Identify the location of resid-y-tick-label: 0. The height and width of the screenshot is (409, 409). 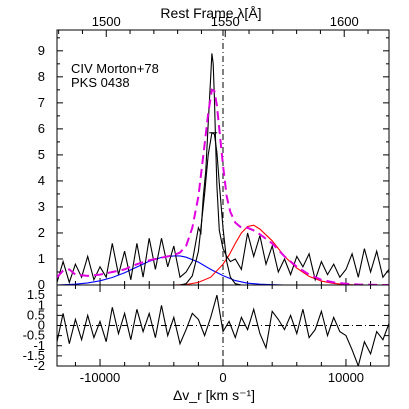
(41, 325).